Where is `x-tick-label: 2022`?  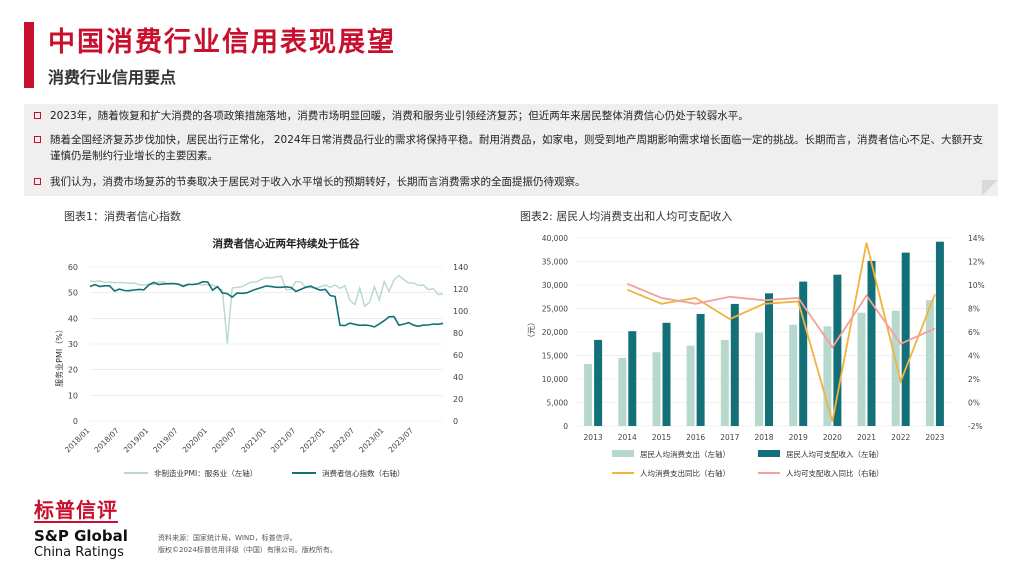
x-tick-label: 2022 is located at coordinates (900, 437).